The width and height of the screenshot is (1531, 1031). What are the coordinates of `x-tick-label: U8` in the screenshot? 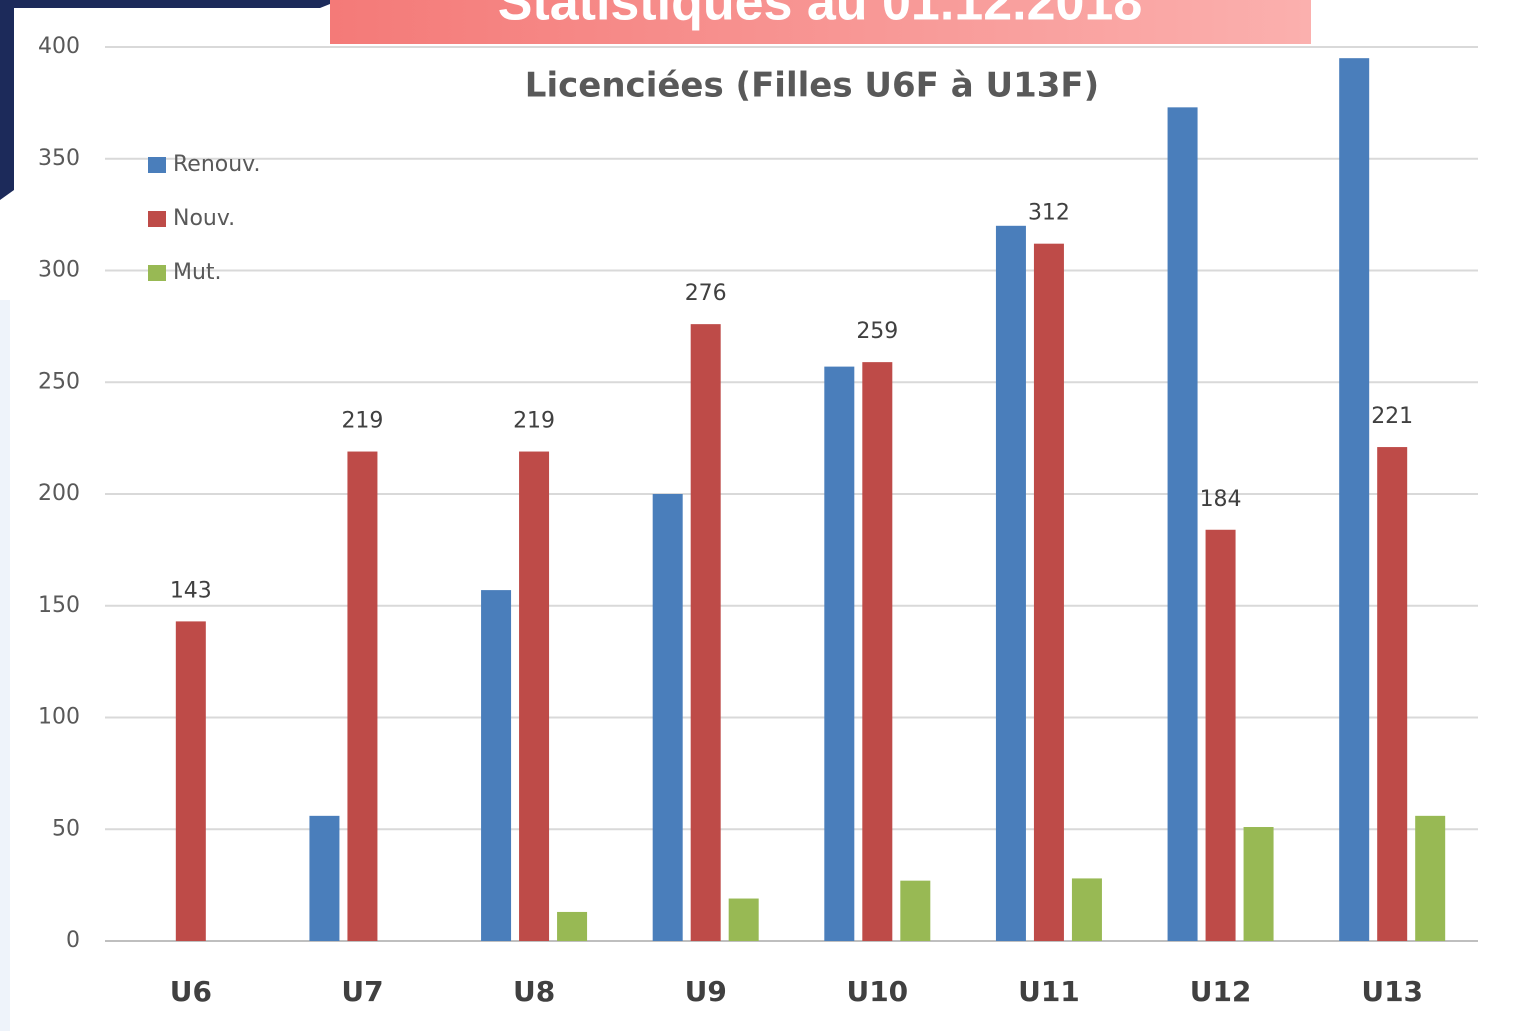 It's located at (534, 991).